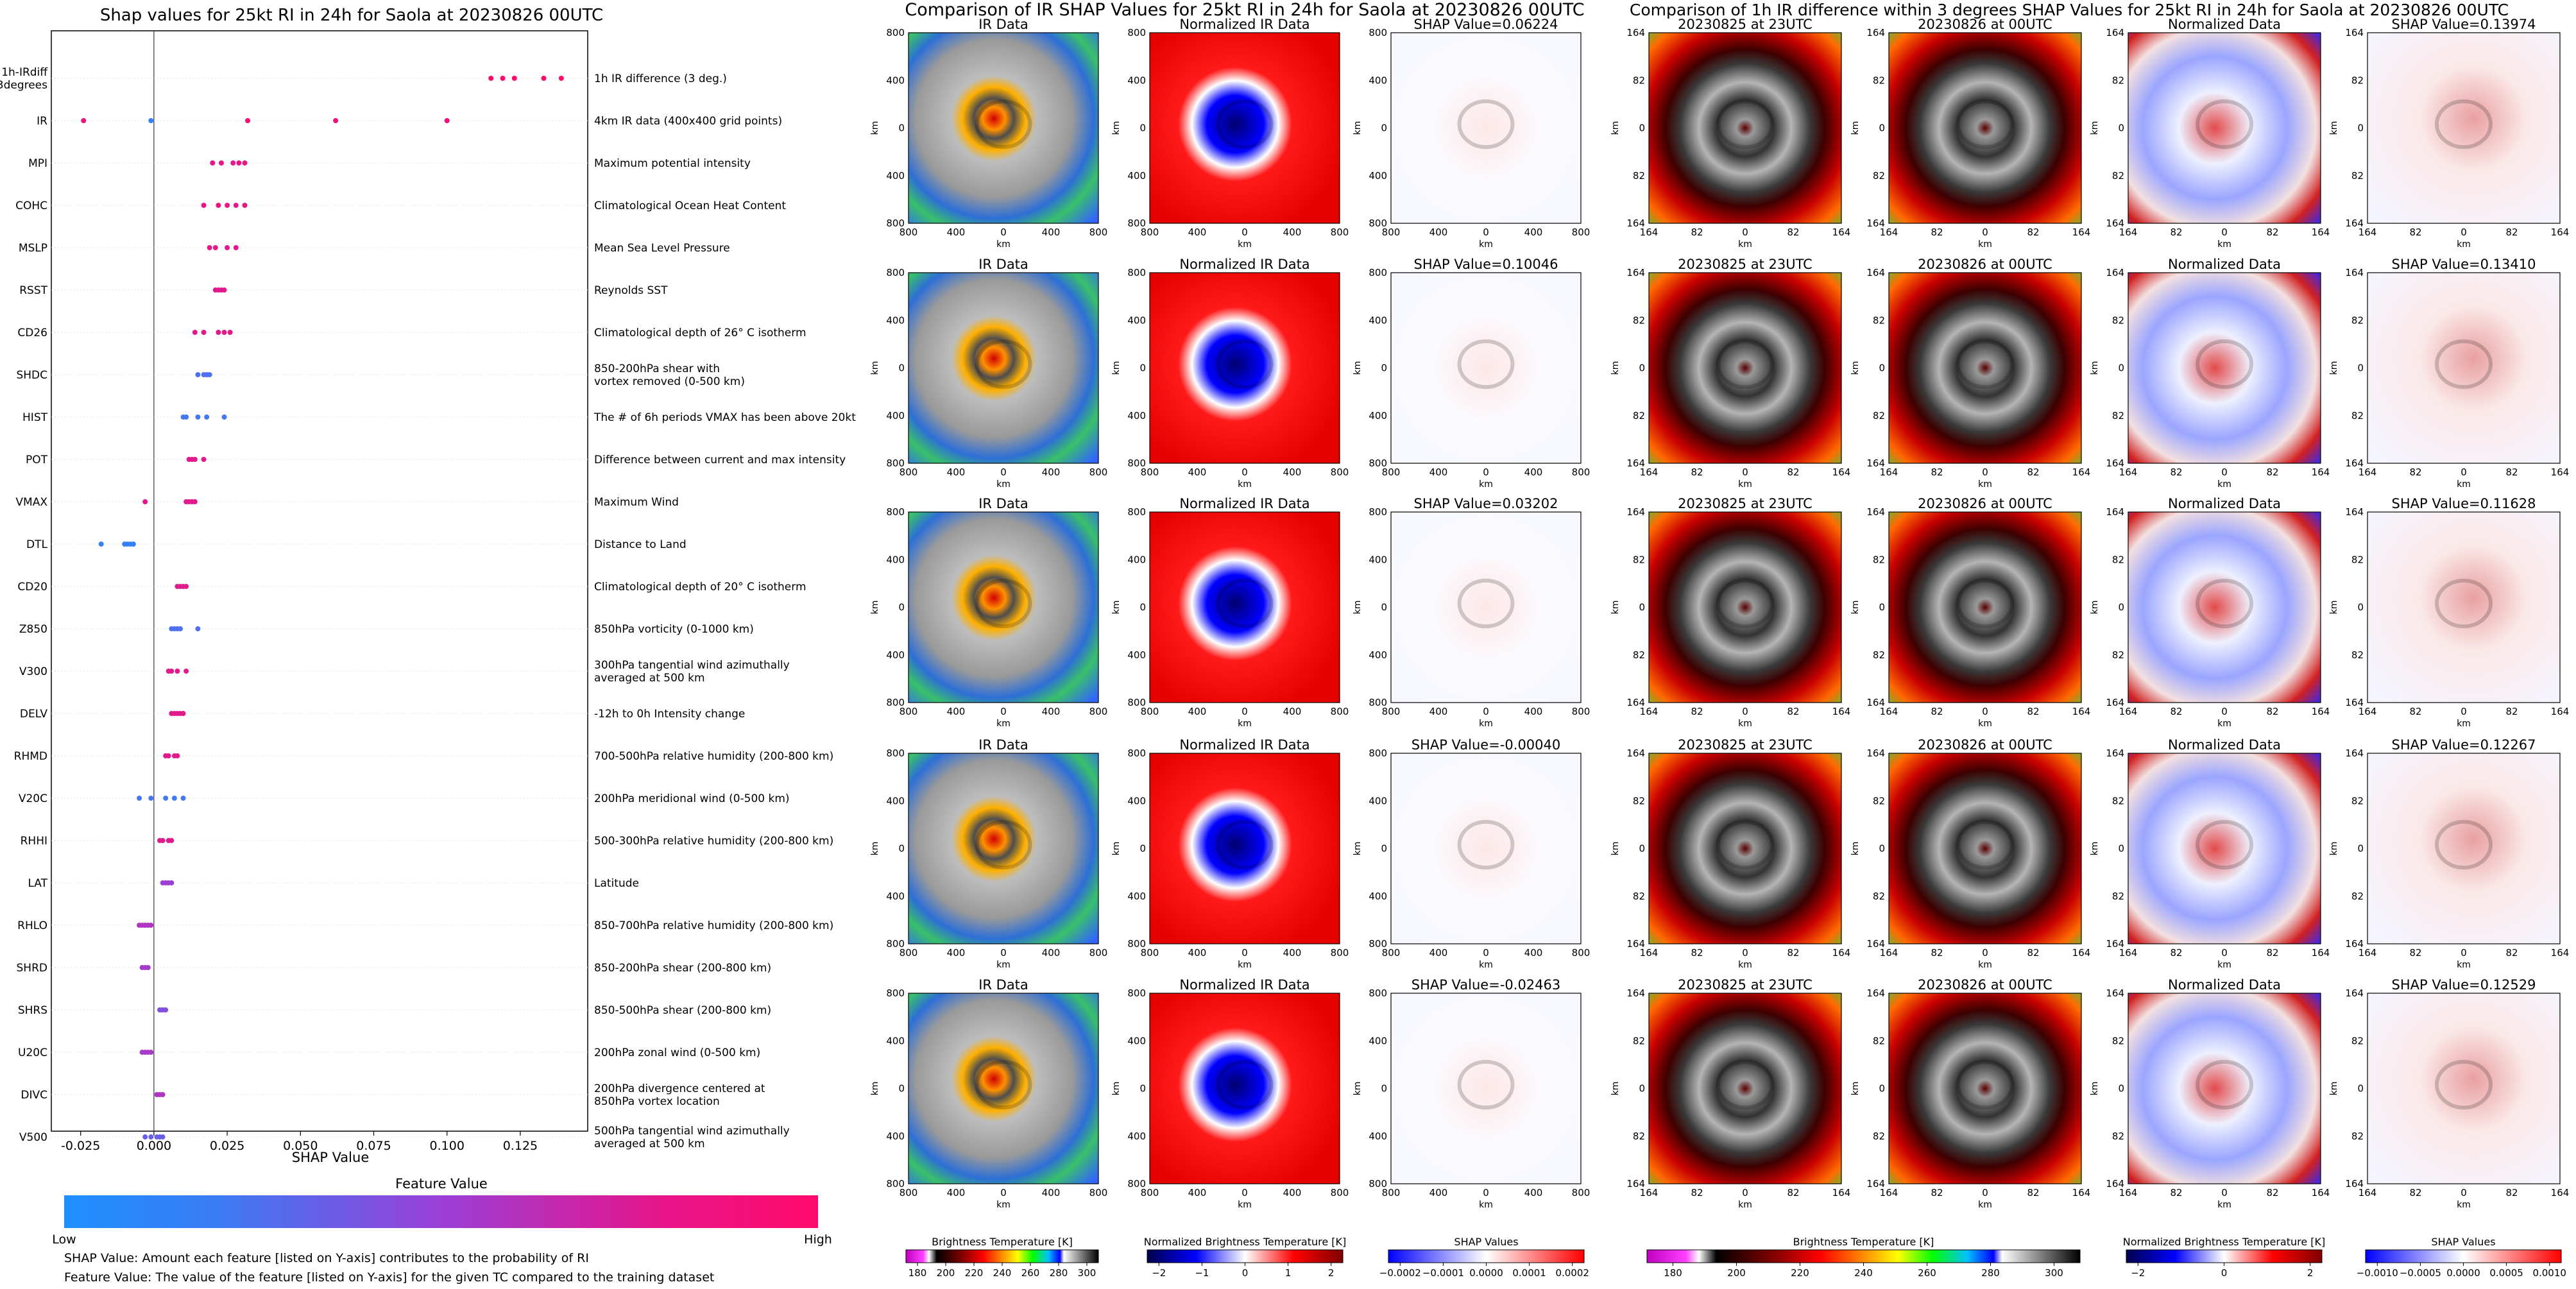 Image resolution: width=2576 pixels, height=1289 pixels. Describe the element at coordinates (42, 121) in the screenshot. I see `feature-name-label: IR` at that location.